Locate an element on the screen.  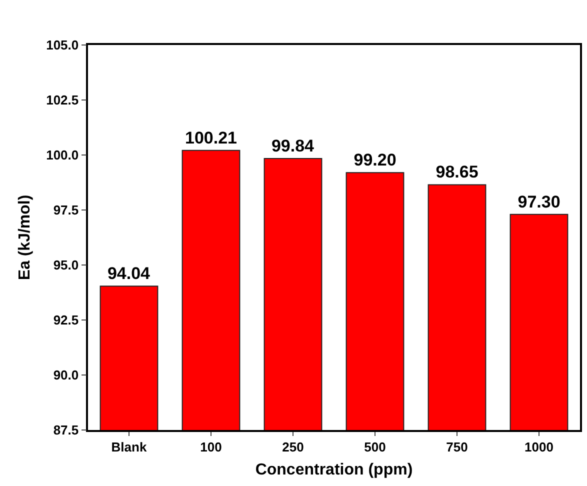
data-label: 97.30 is located at coordinates (539, 202).